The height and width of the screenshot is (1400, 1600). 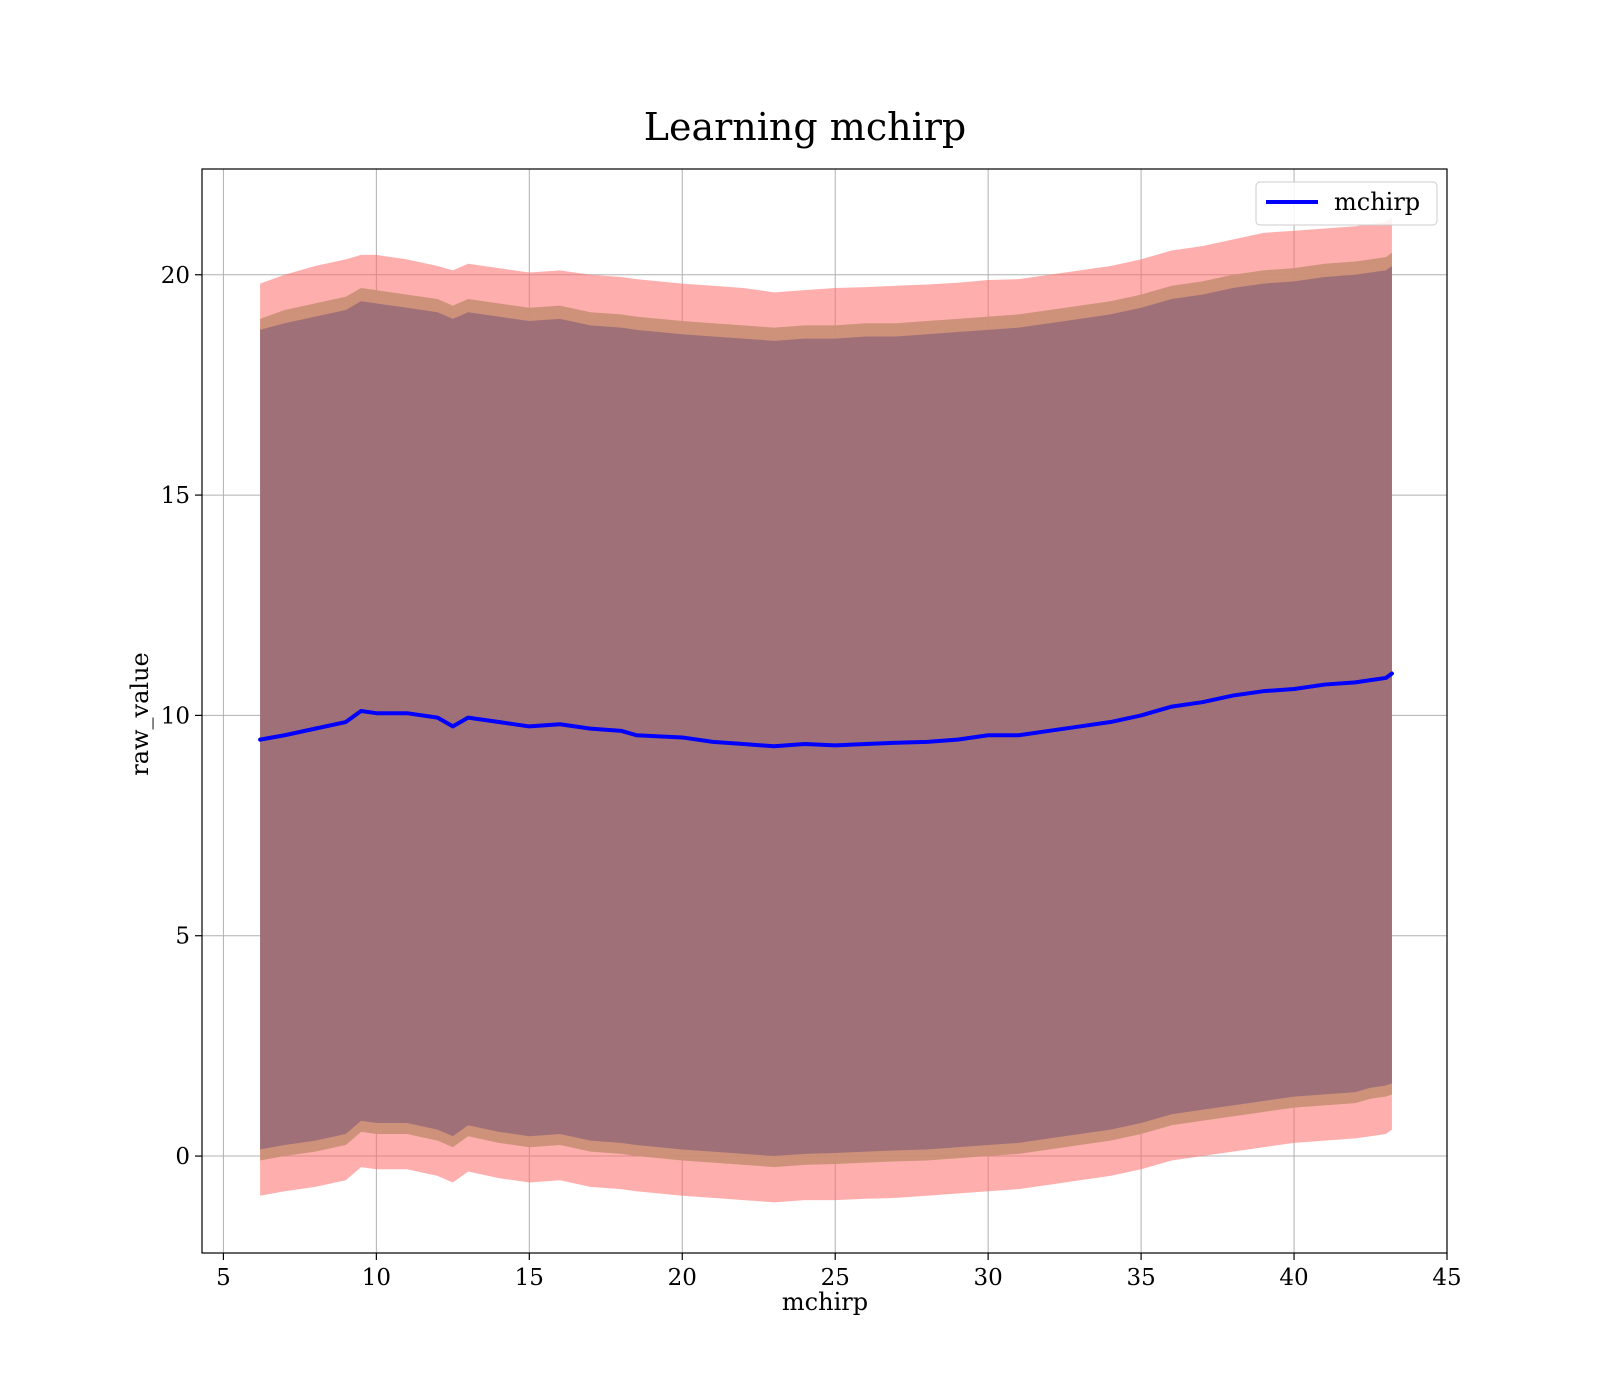 What do you see at coordinates (1140, 1278) in the screenshot?
I see `x-tick-label: 35` at bounding box center [1140, 1278].